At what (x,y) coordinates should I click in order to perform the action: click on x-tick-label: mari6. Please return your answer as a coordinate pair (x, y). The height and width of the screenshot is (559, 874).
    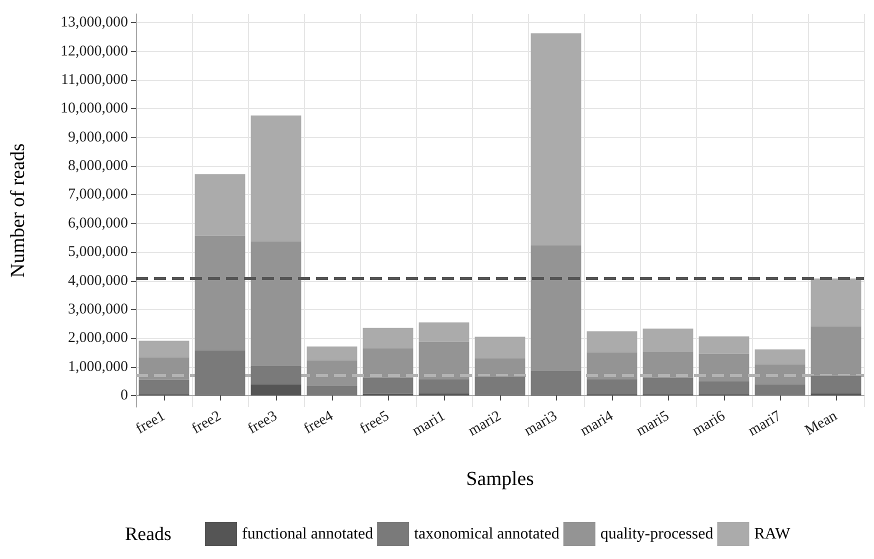
    Looking at the image, I should click on (709, 424).